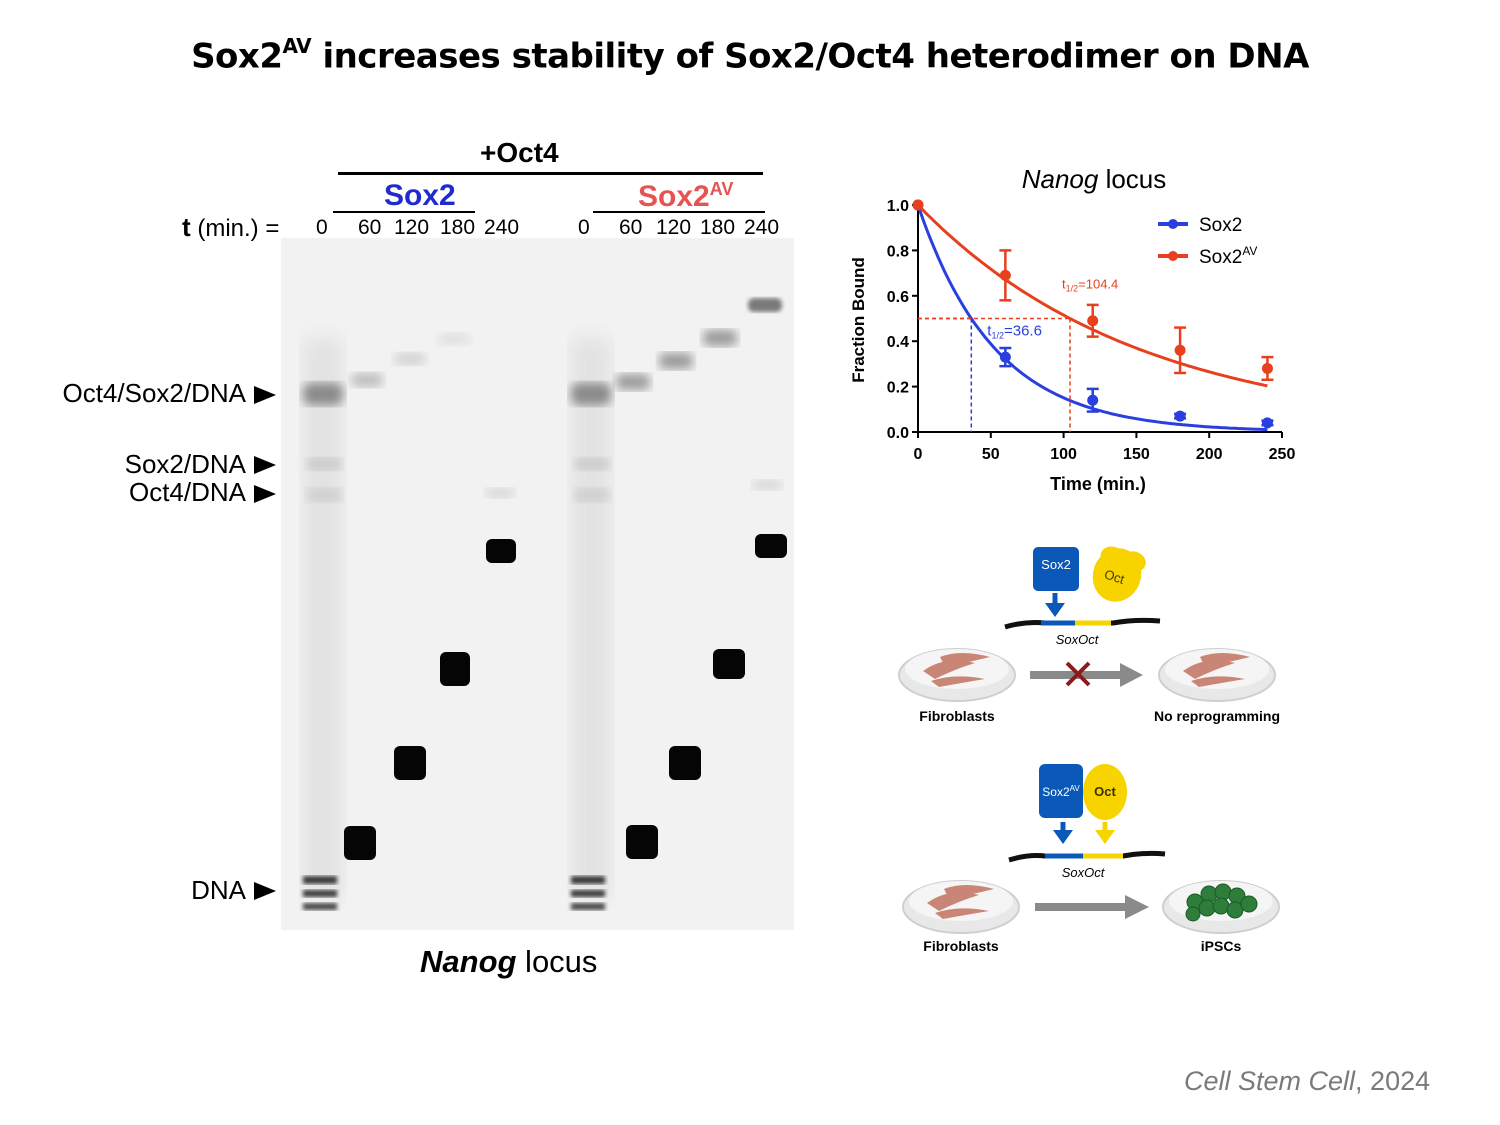  I want to click on y-axis-label: Fraction Bound, so click(858, 320).